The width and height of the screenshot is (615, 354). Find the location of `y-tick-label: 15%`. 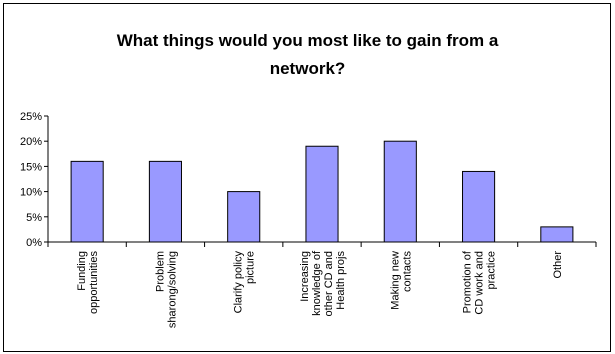

y-tick-label: 15% is located at coordinates (31, 167).